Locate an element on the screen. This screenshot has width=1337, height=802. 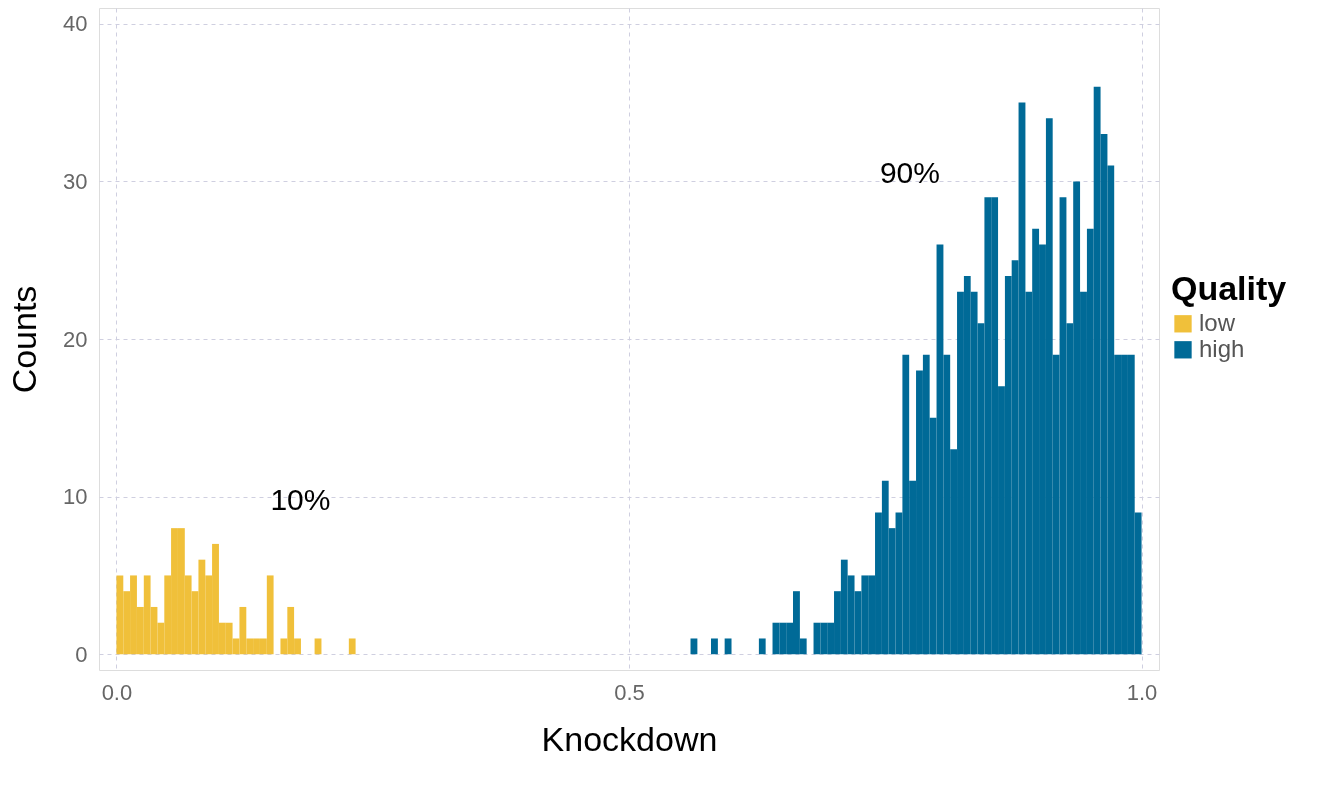
x-tick-label: 0.5 is located at coordinates (629, 692).